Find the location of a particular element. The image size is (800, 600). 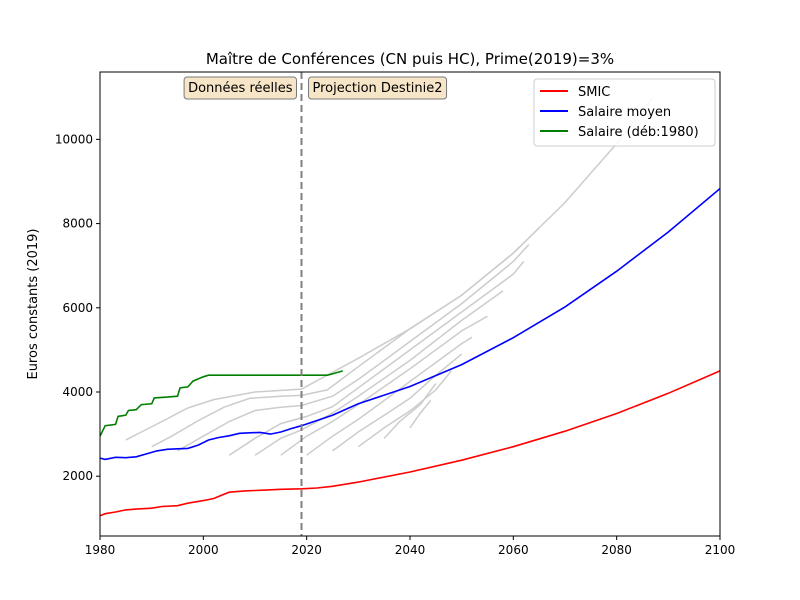

annotation-projection-text: Projection Destinie2 is located at coordinates (378, 88).